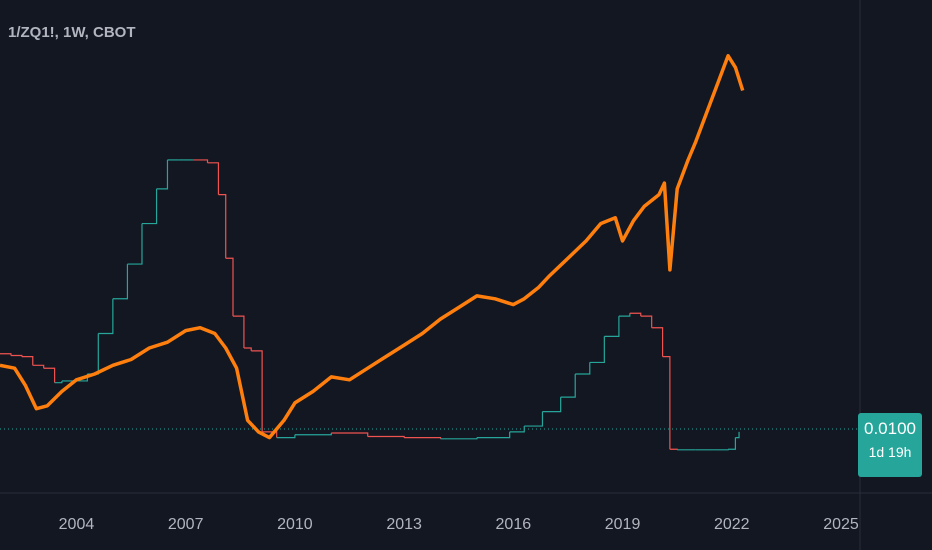 This screenshot has height=550, width=932. Describe the element at coordinates (890, 452) in the screenshot. I see `bar-countdown: 1d 19h` at that location.